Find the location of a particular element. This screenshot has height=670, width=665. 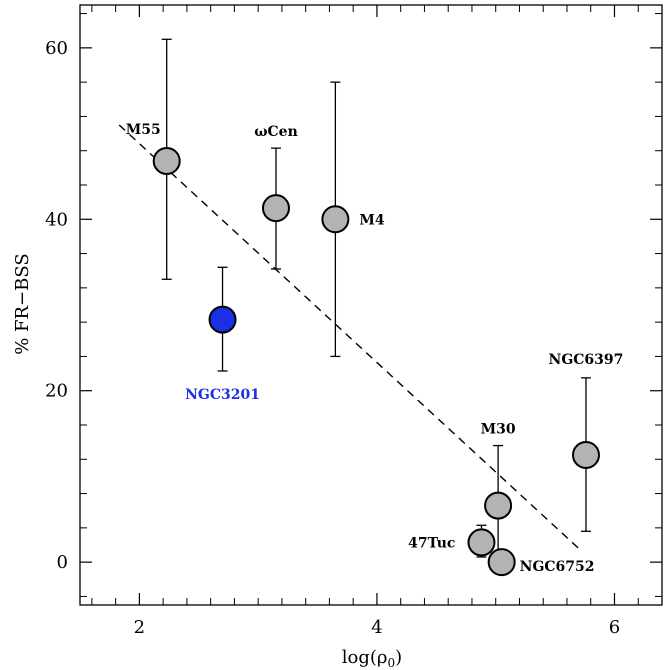

y-tick-label: 0 is located at coordinates (62, 562).